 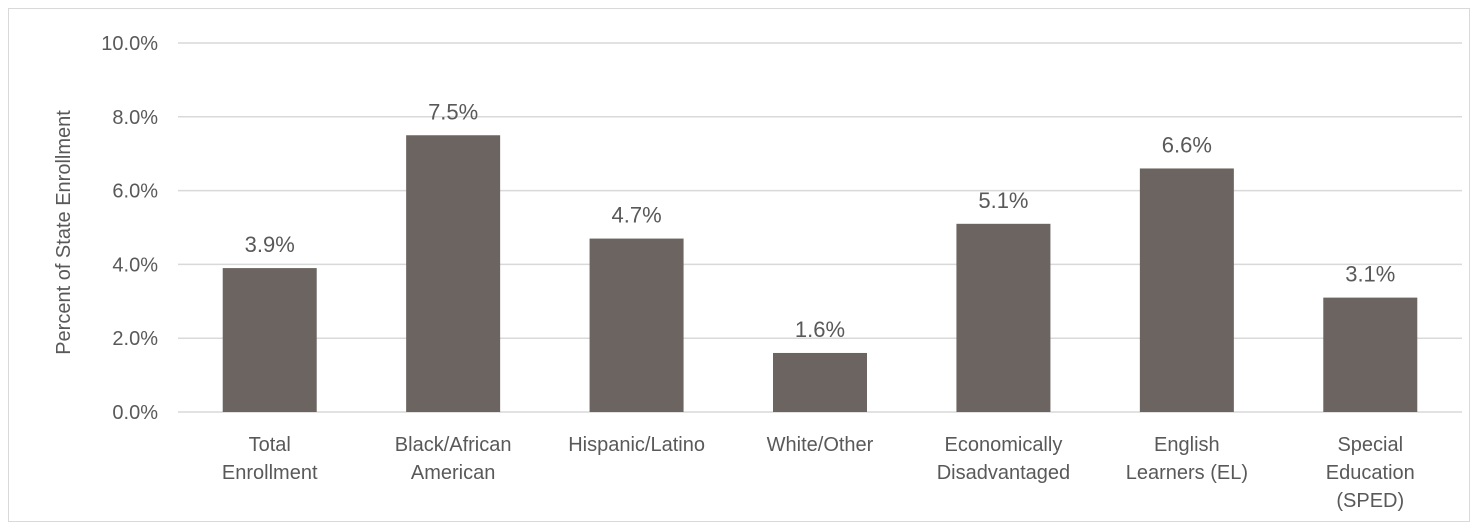 I want to click on category-label: Economically, so click(x=1004, y=445).